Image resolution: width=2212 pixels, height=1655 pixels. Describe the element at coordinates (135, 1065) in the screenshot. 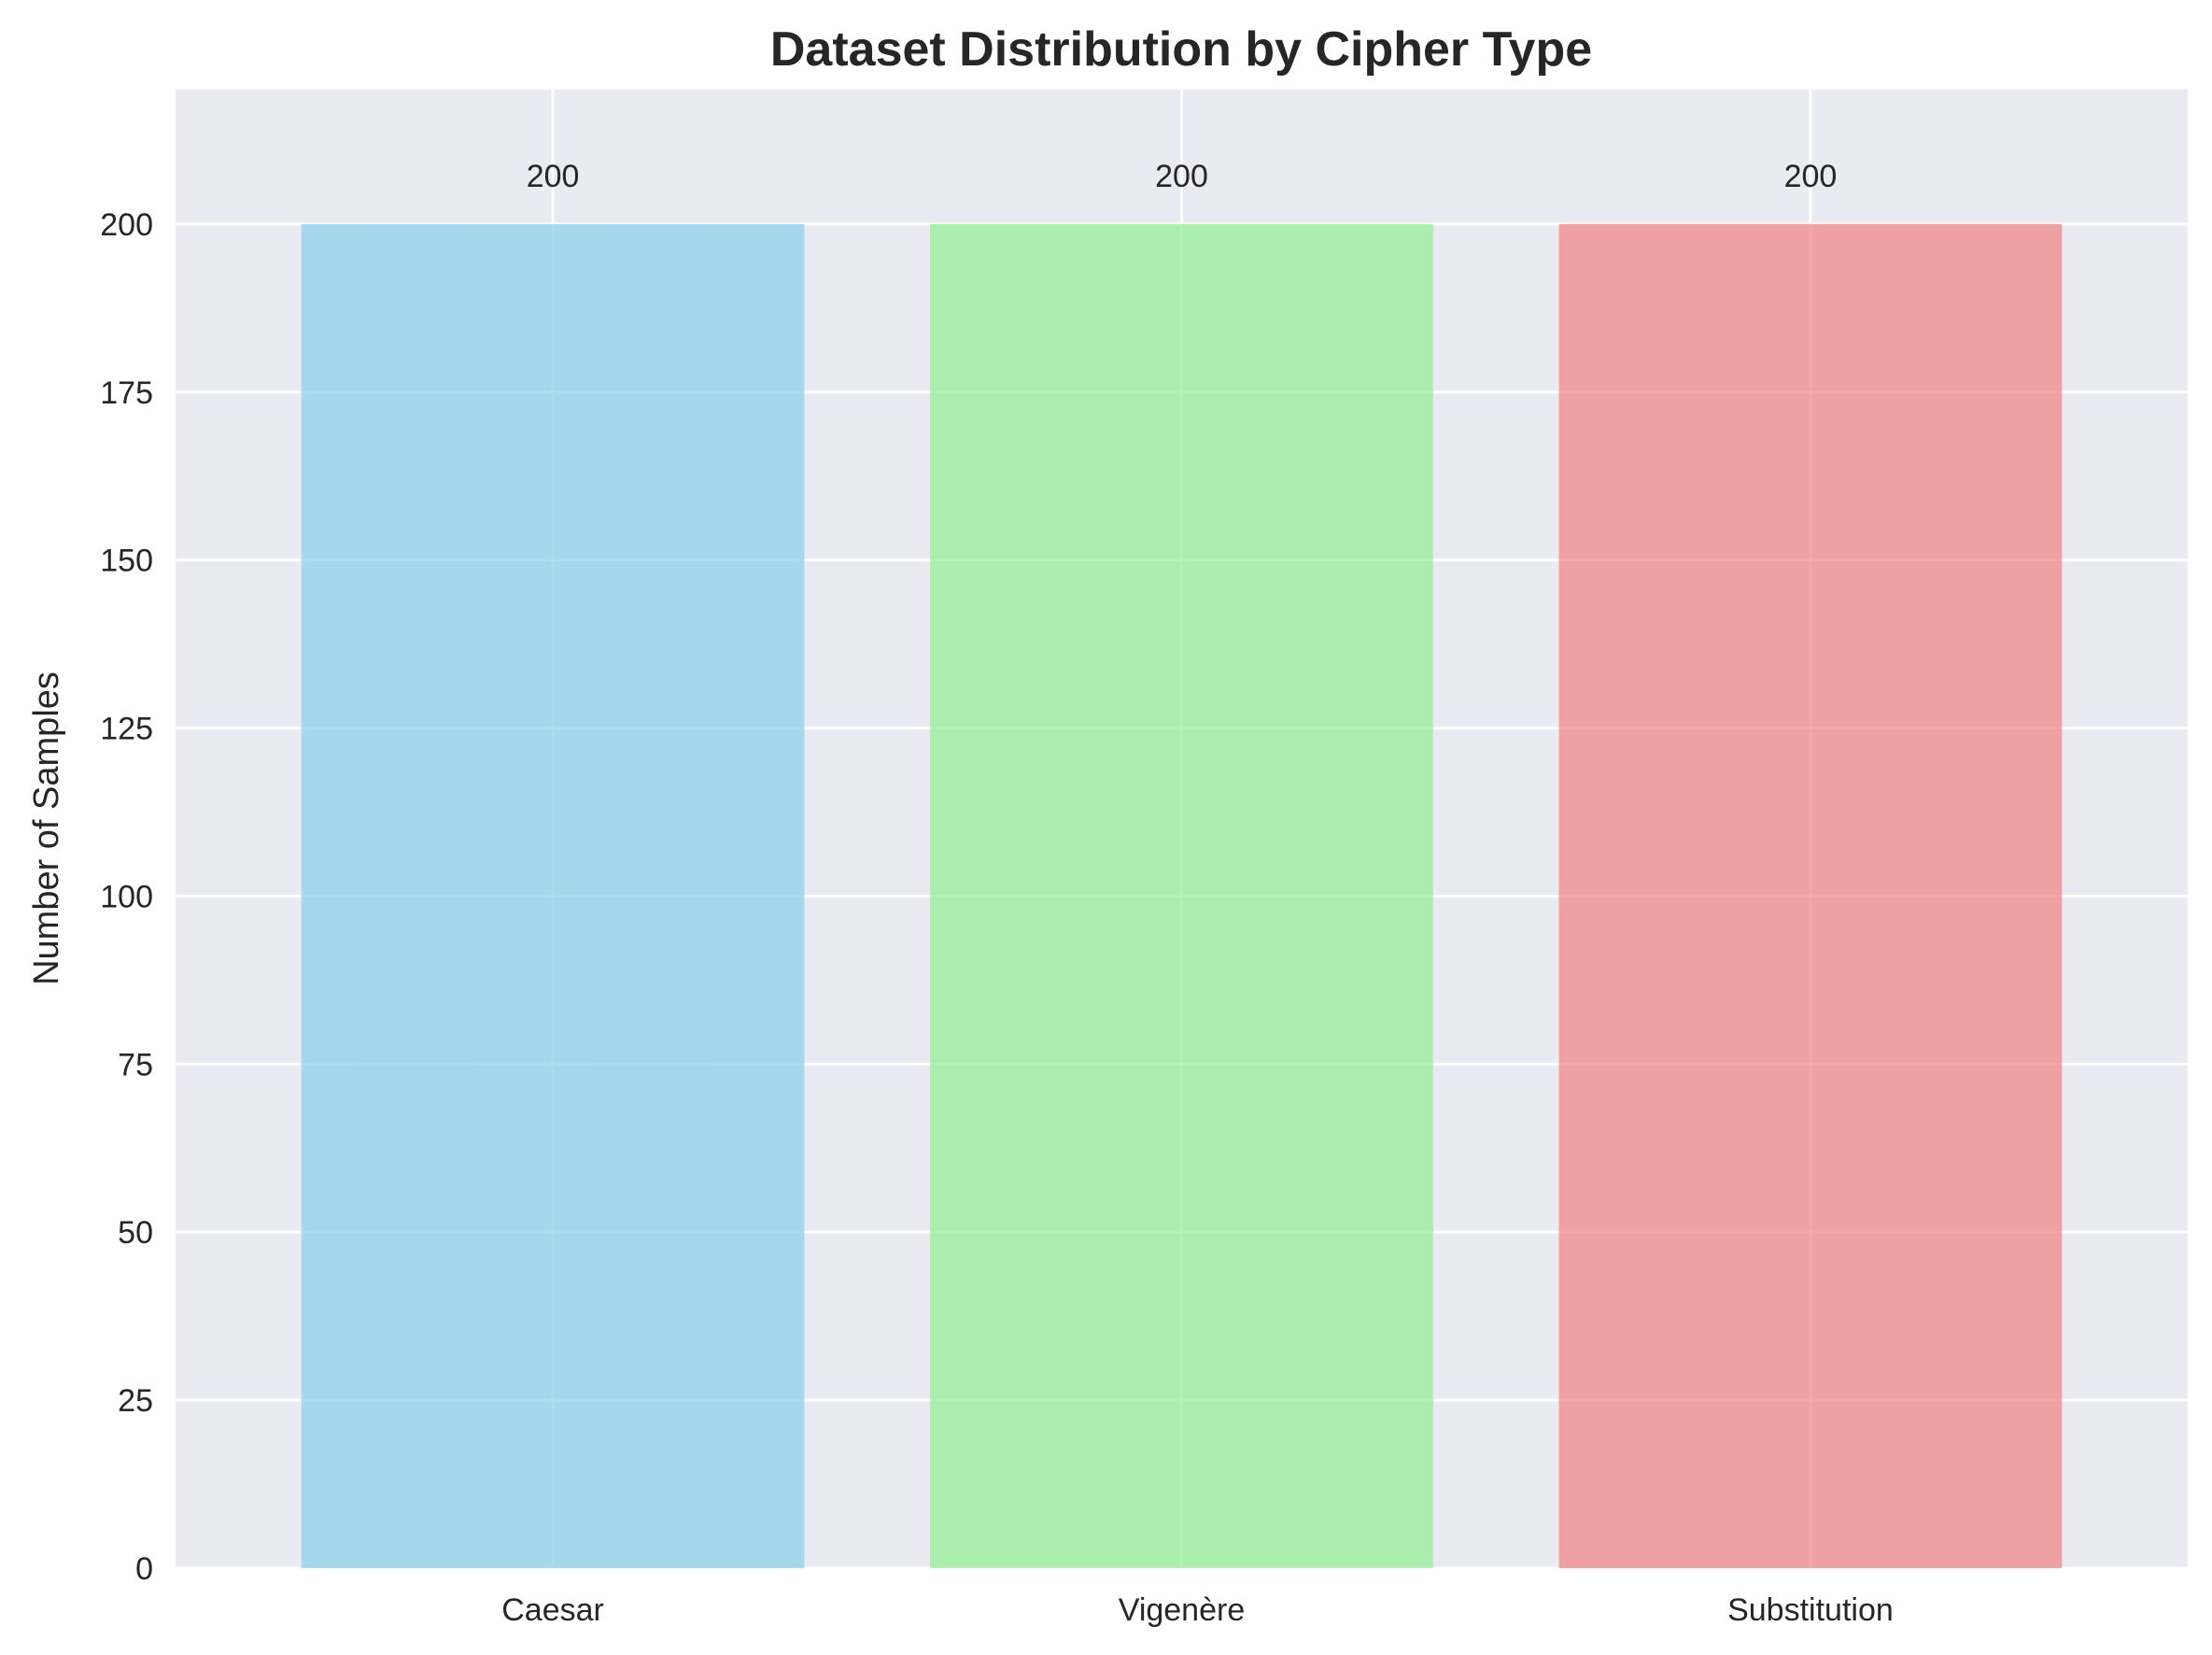

I see `y-tick-label: 75` at that location.